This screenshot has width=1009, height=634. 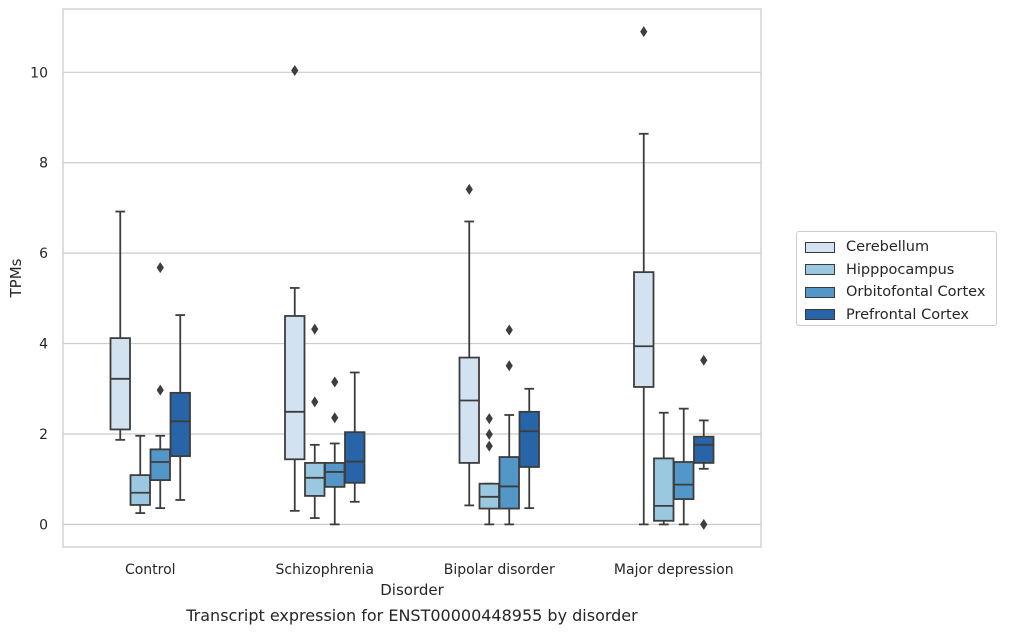 I want to click on x-tick-label: Control, so click(x=150, y=570).